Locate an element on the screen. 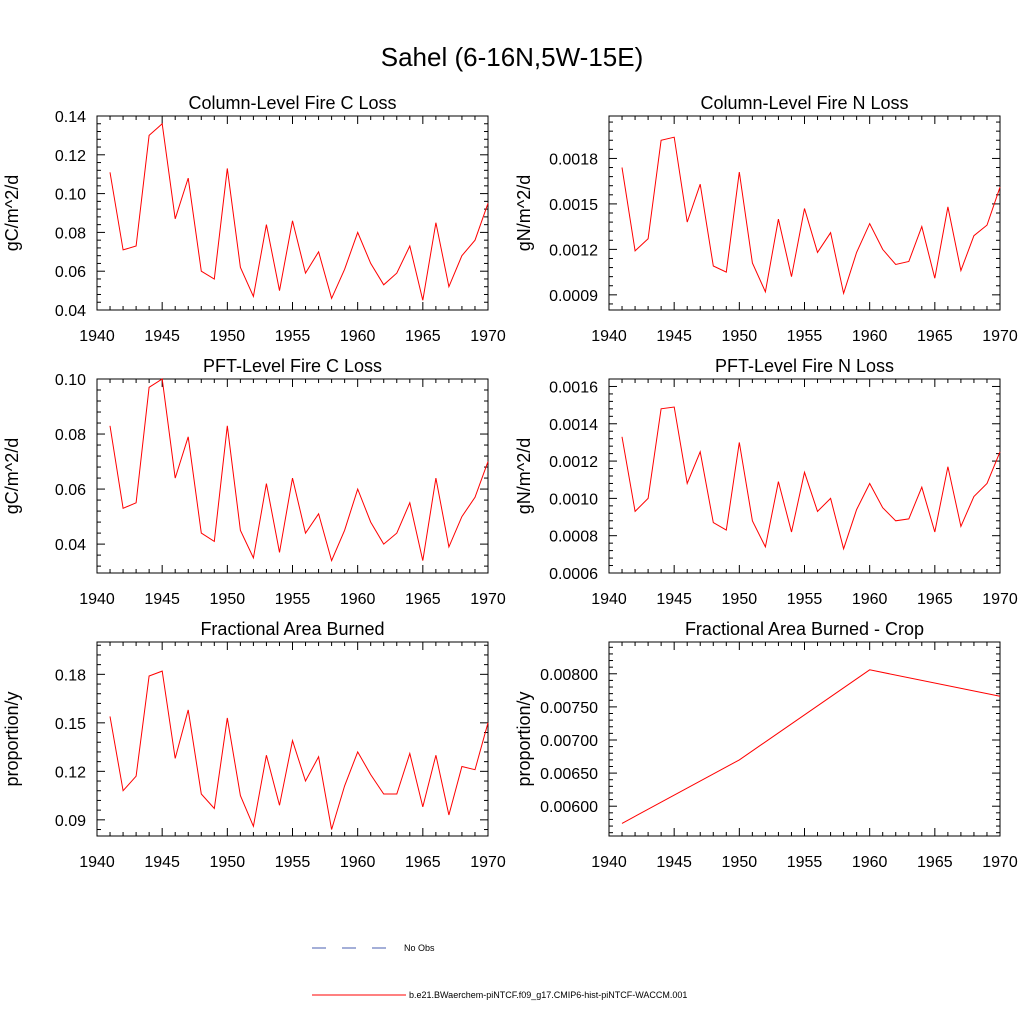 This screenshot has width=1024, height=1024. panel-title: PFT-Level Fire C Loss is located at coordinates (292, 366).